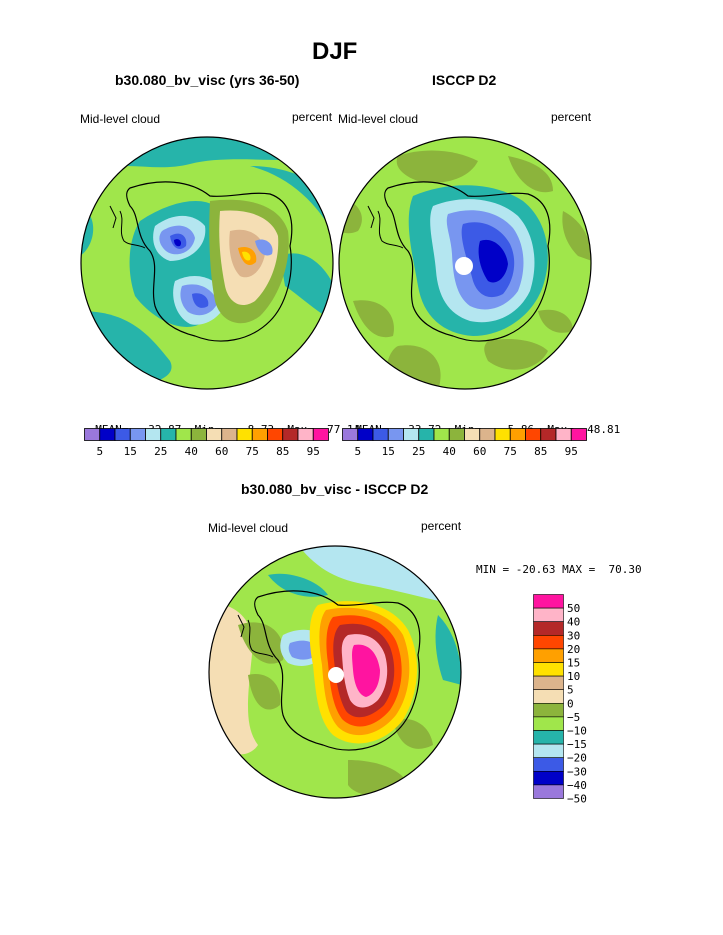  I want to click on colorbar-difference-tick-label: −40, so click(577, 785).